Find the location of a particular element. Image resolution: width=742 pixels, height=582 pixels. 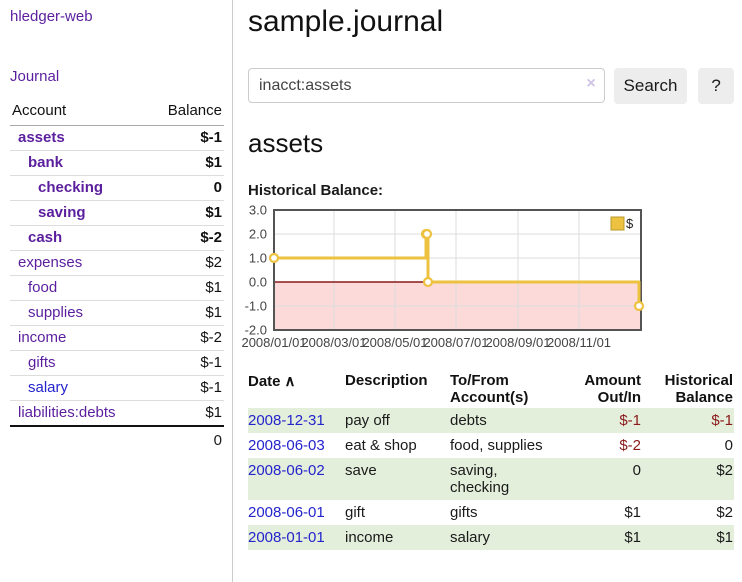

svg-text: -1.0 is located at coordinates (256, 306).